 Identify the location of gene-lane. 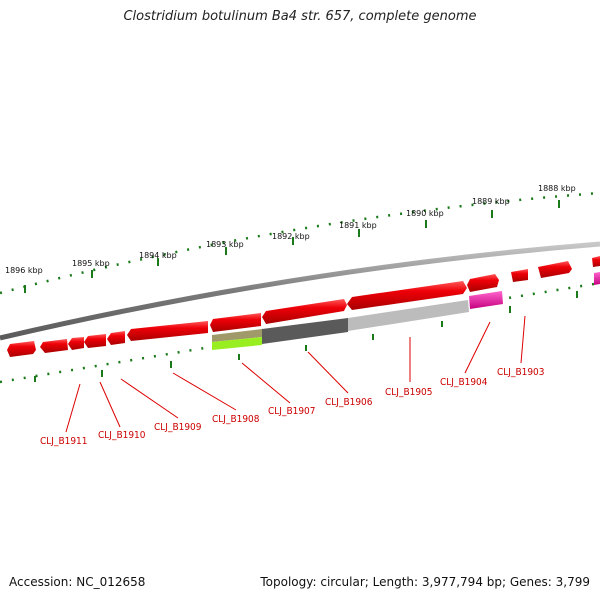
(253, 315).